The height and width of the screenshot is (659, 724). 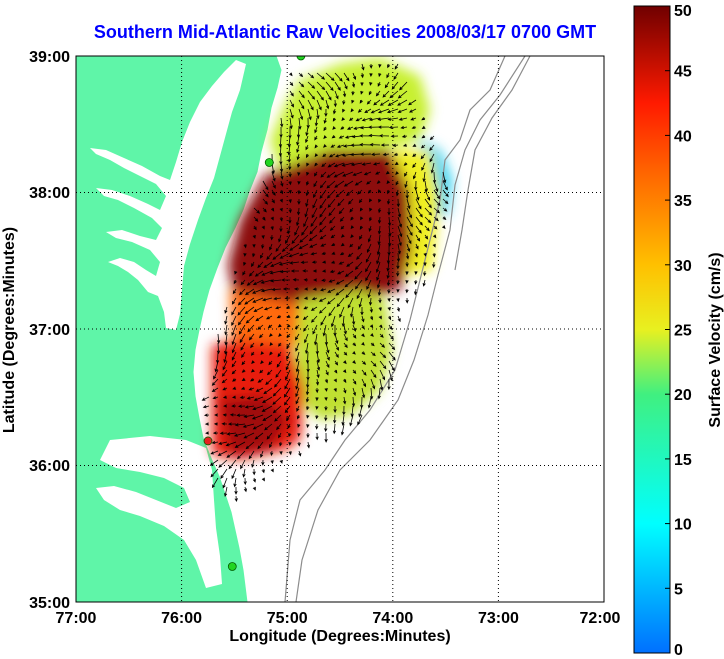 What do you see at coordinates (301, 58) in the screenshot?
I see `station-north` at bounding box center [301, 58].